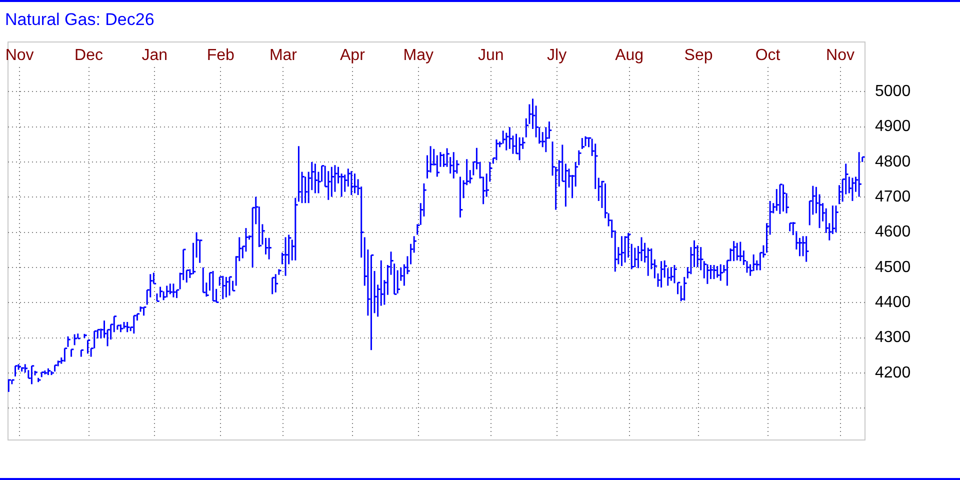  I want to click on x-tick-label: Oct, so click(768, 55).